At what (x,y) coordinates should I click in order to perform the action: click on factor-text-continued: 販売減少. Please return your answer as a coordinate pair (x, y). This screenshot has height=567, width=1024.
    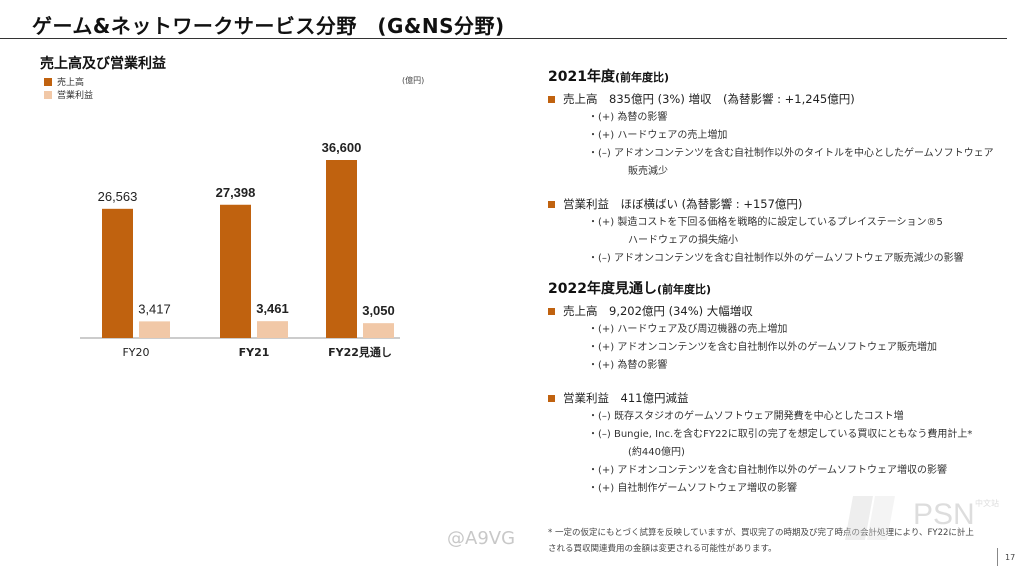
    Looking at the image, I should click on (648, 171).